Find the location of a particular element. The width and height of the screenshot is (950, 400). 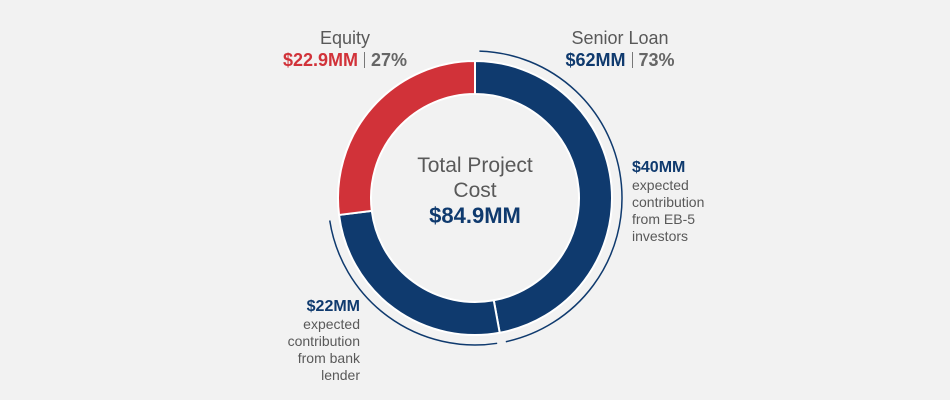

part-value: $22MM is located at coordinates (333, 306).